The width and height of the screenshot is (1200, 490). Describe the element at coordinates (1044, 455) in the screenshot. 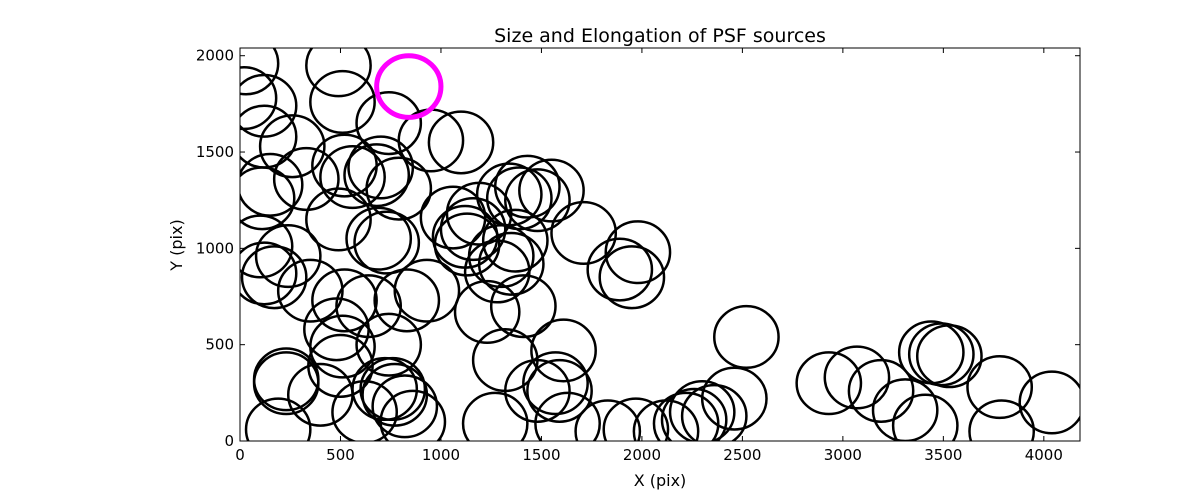

I see `x-tick-label: 4000` at that location.